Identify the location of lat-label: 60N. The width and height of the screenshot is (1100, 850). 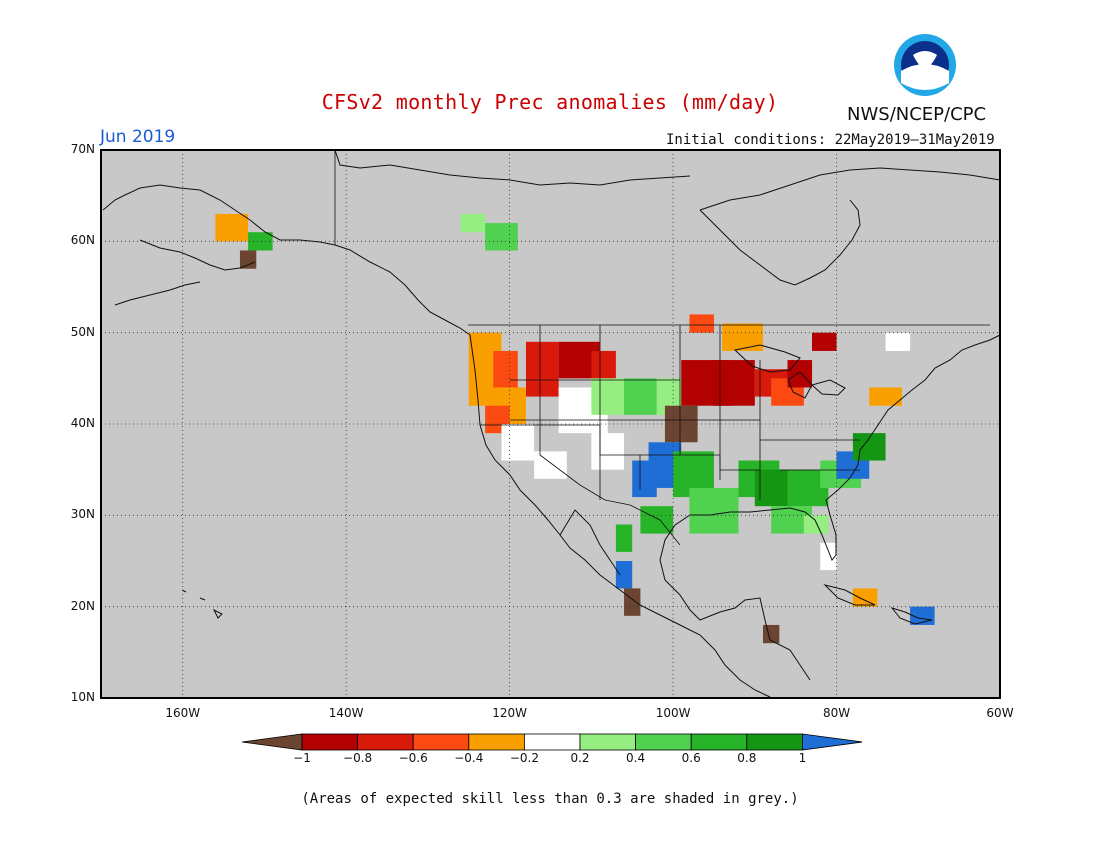
(82, 240).